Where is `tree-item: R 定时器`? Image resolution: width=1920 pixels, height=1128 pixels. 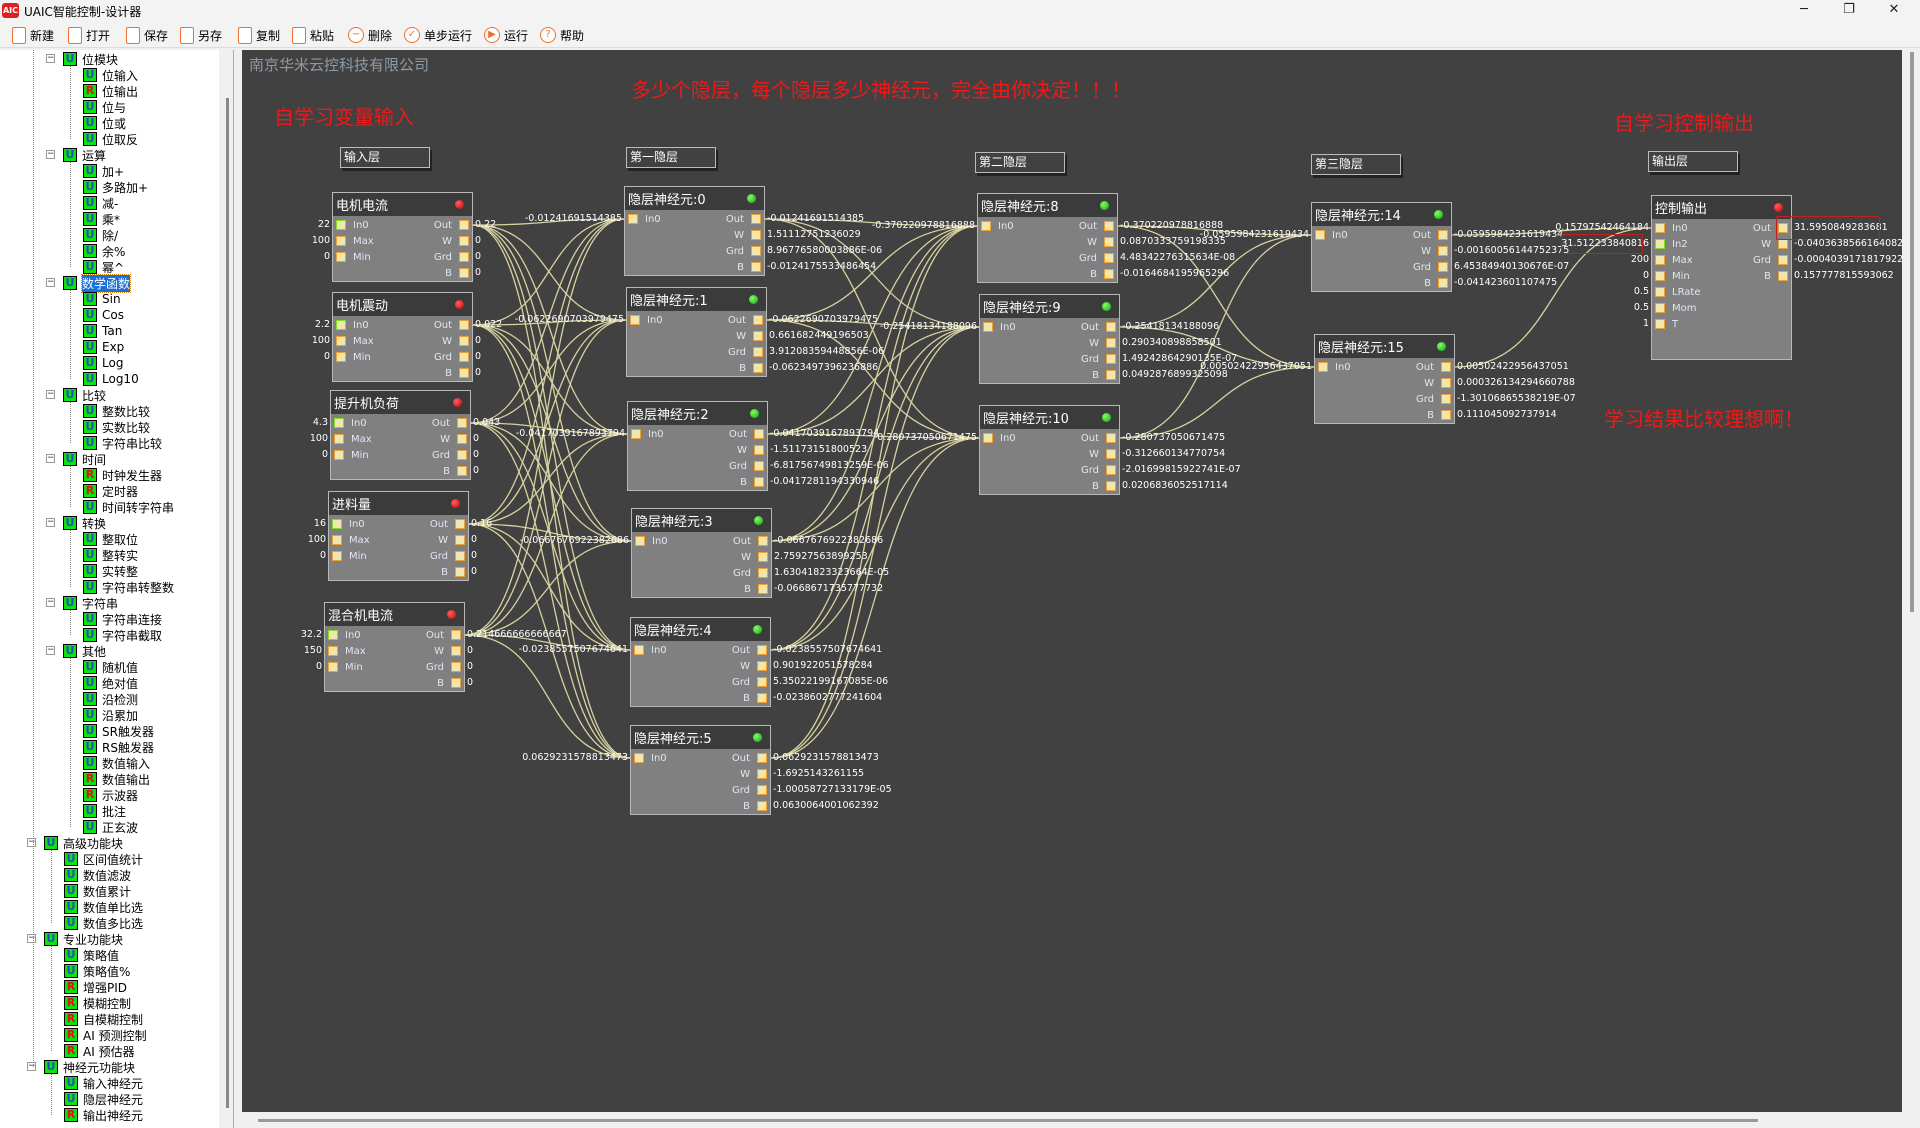 tree-item: R 定时器 is located at coordinates (110, 491).